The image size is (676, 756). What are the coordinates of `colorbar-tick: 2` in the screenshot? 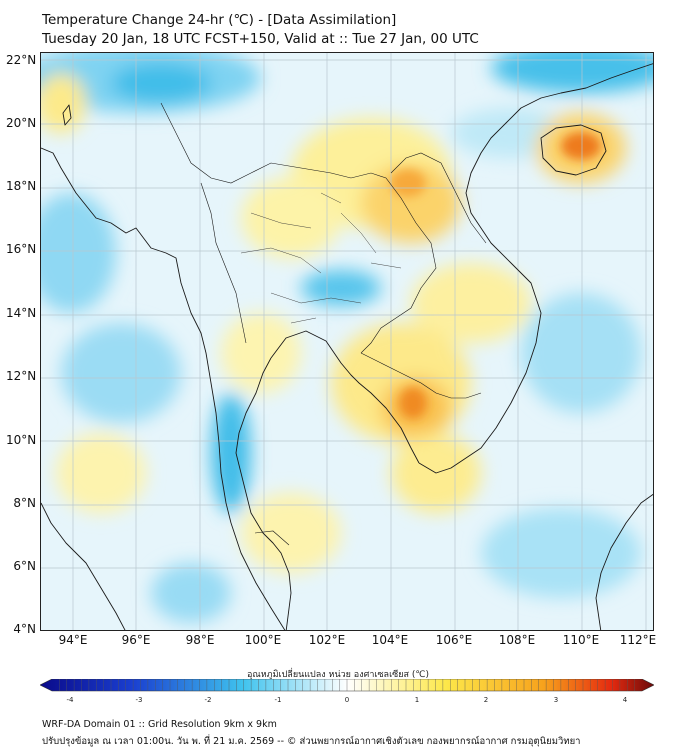 It's located at (486, 700).